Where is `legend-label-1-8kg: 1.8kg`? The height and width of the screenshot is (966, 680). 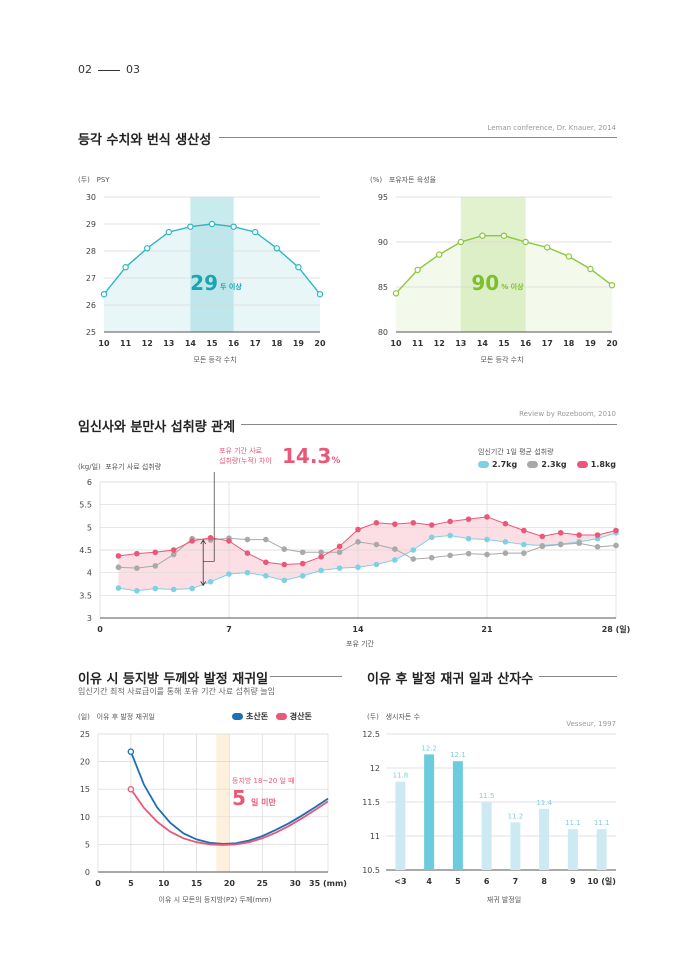
legend-label-1-8kg: 1.8kg is located at coordinates (603, 464).